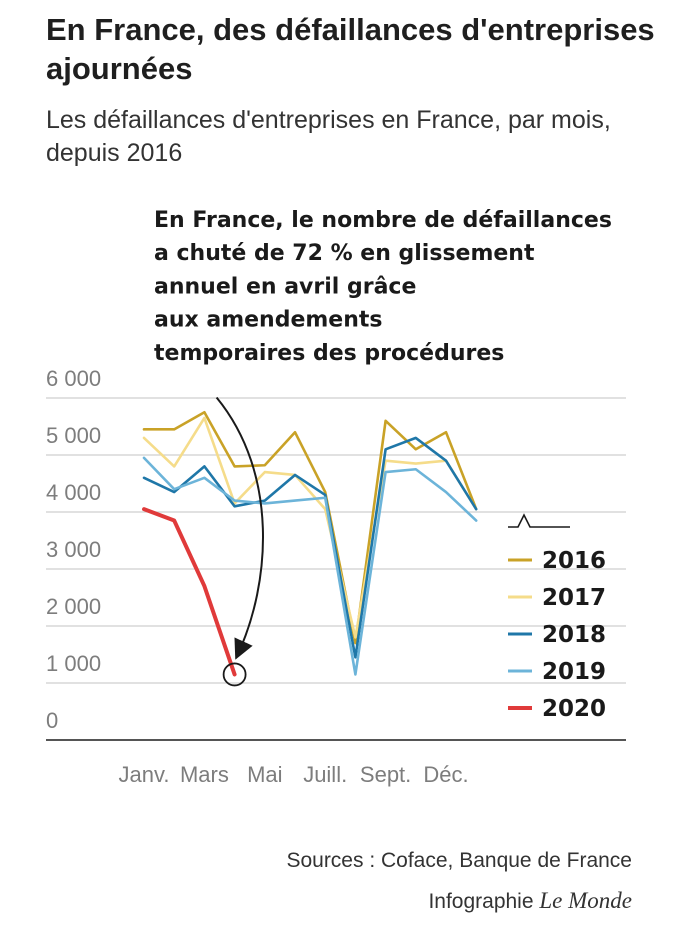 The width and height of the screenshot is (688, 942). I want to click on y-axis: 0 1 000 2 000 3 000 4 000 5 000 6 000, so click(73, 549).